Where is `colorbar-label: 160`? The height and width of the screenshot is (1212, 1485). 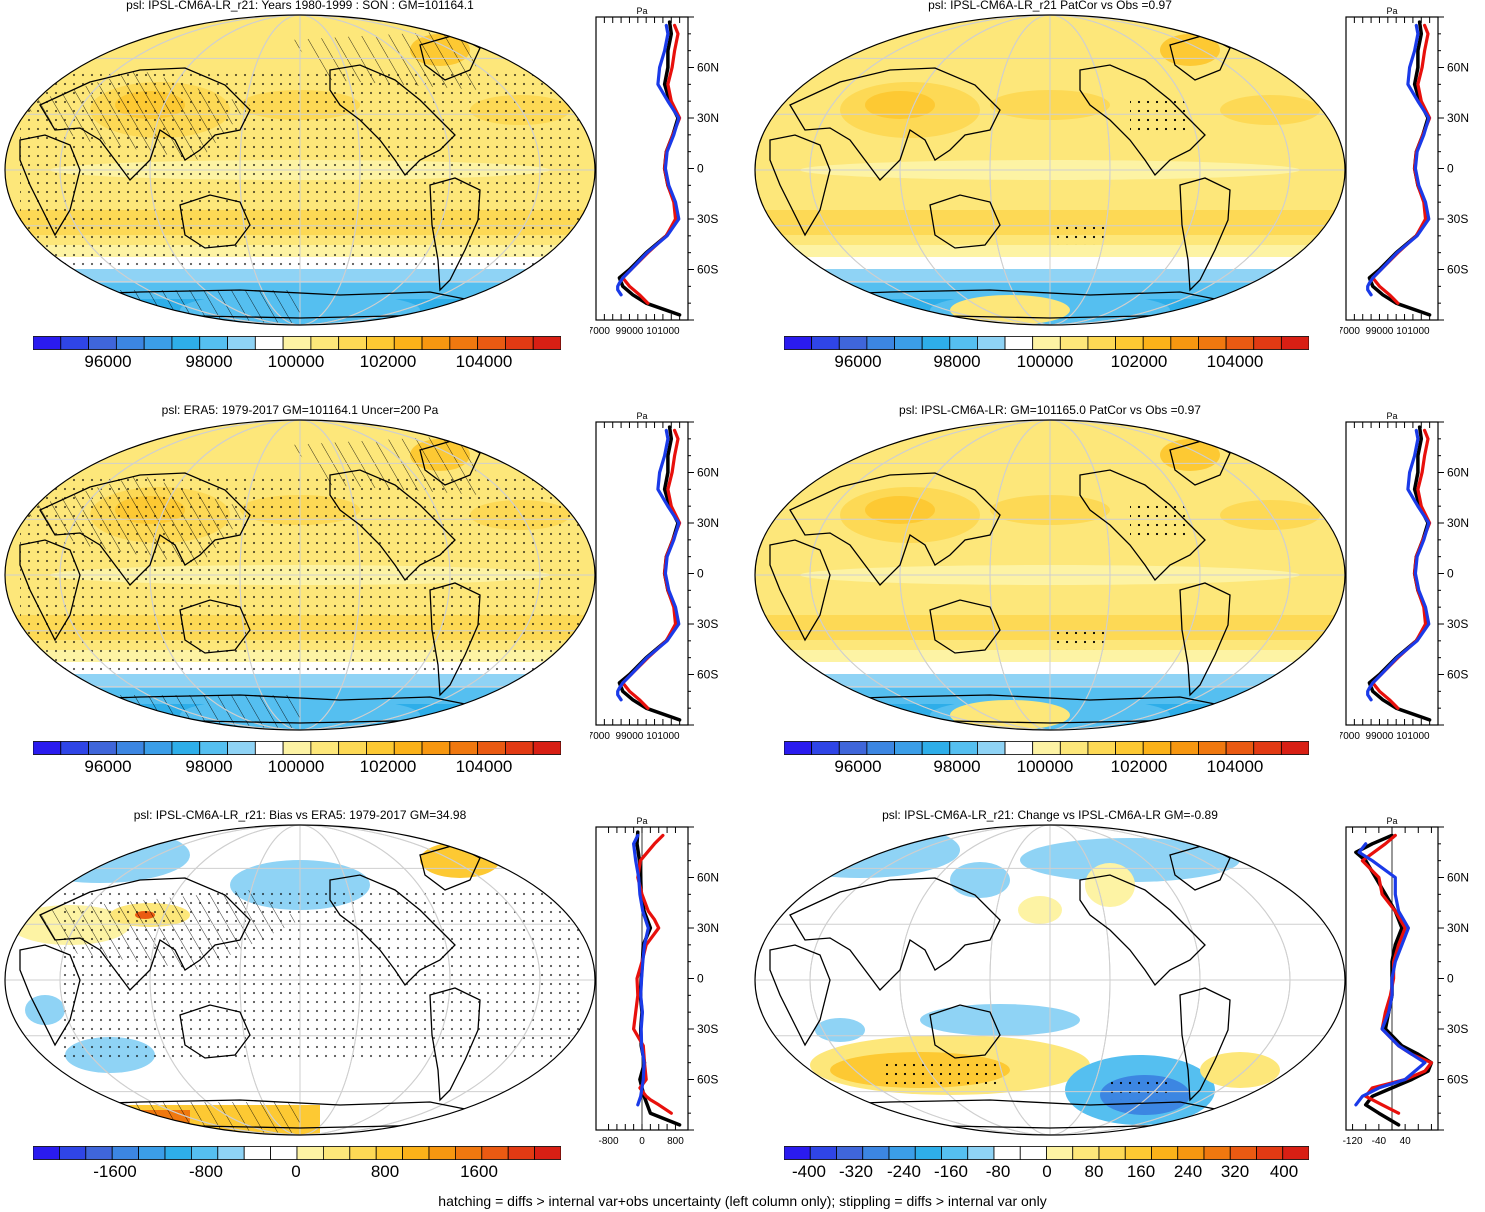 colorbar-label: 160 is located at coordinates (1141, 1171).